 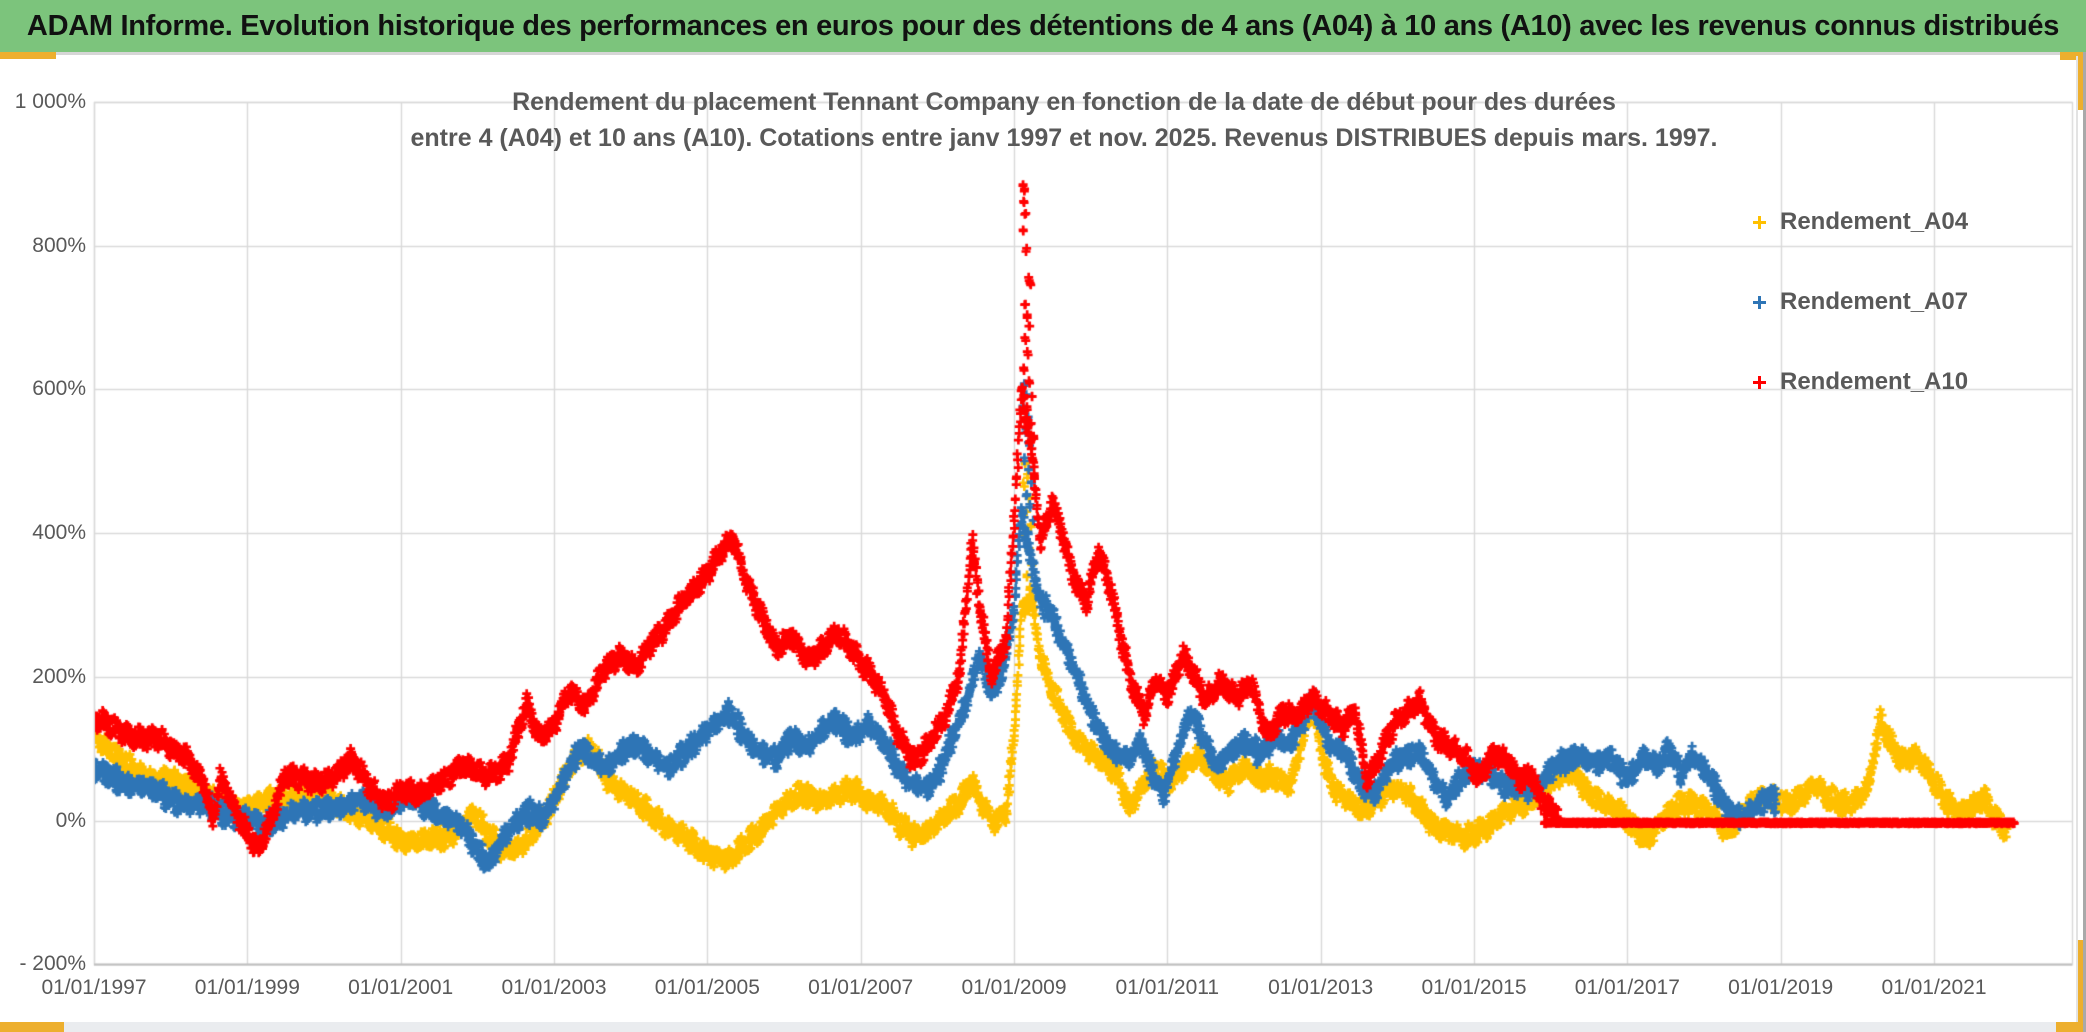 I want to click on x-axis-tick-label: 01/01/1997, so click(x=94, y=987).